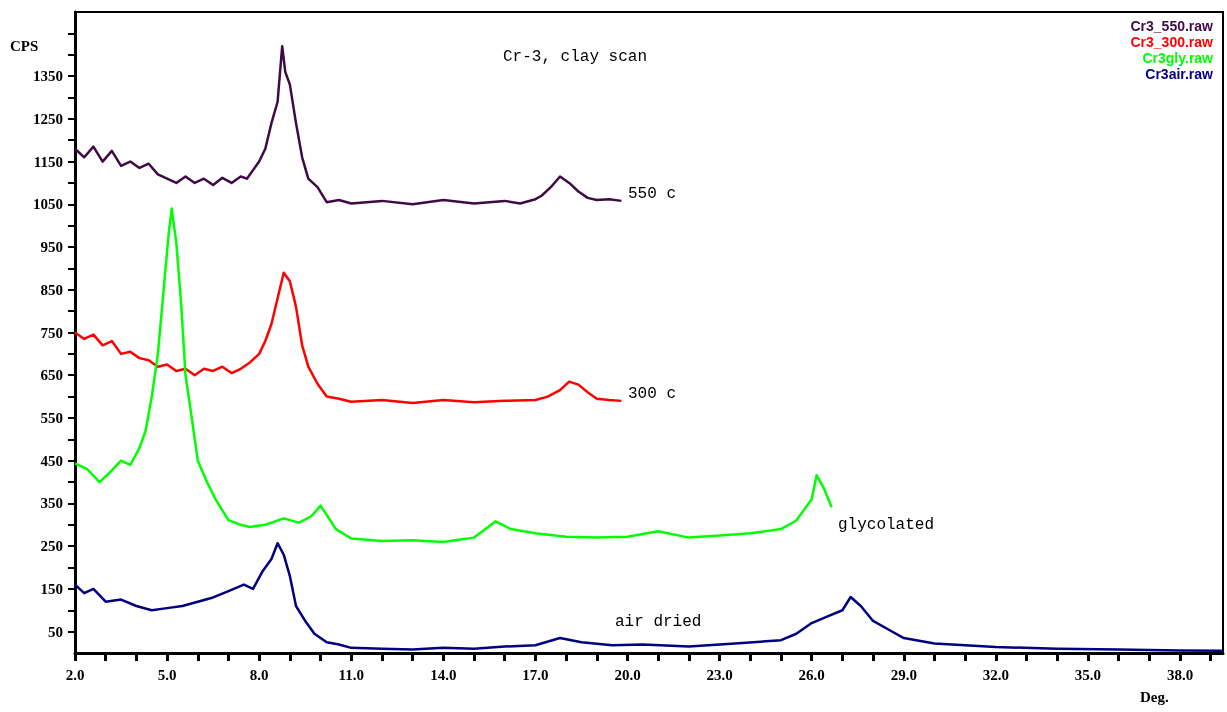 Image resolution: width=1227 pixels, height=712 pixels. I want to click on text: Cr3gly.raw, so click(1178, 58).